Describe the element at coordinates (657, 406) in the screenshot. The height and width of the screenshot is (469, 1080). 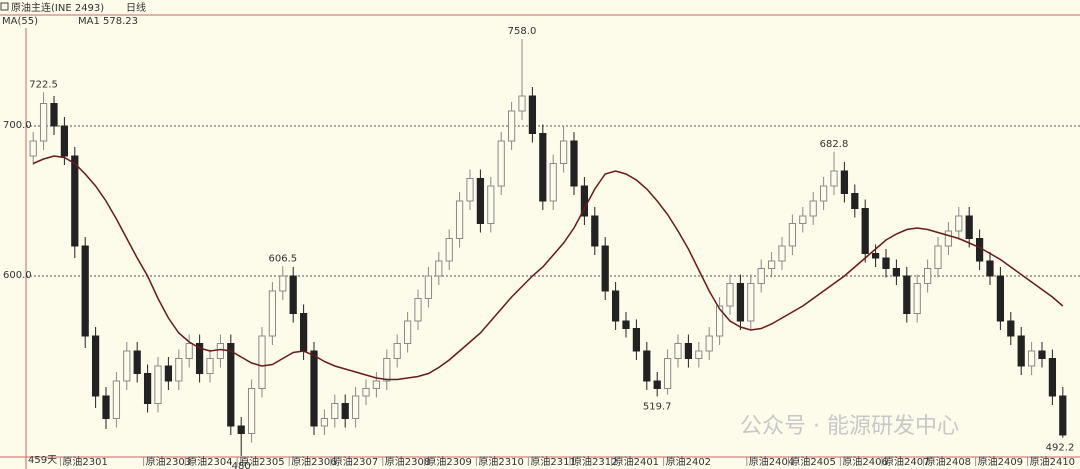
I see `price-annotation: 519.7` at that location.